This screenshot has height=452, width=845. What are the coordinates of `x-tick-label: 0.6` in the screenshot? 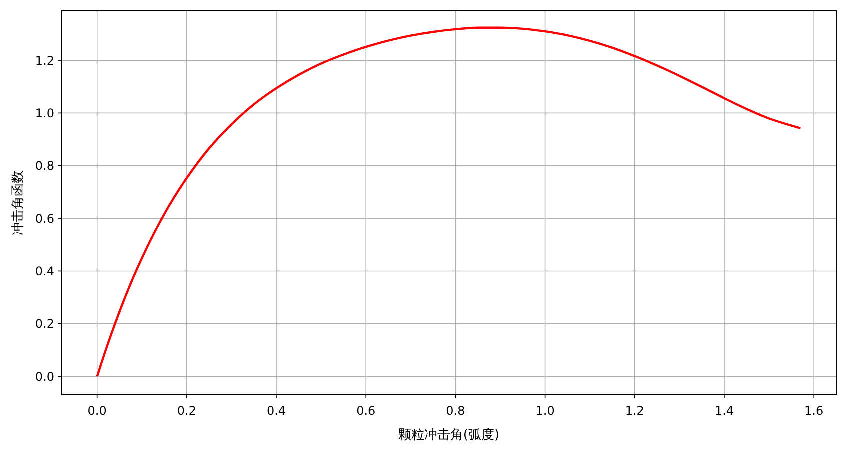 It's located at (366, 411).